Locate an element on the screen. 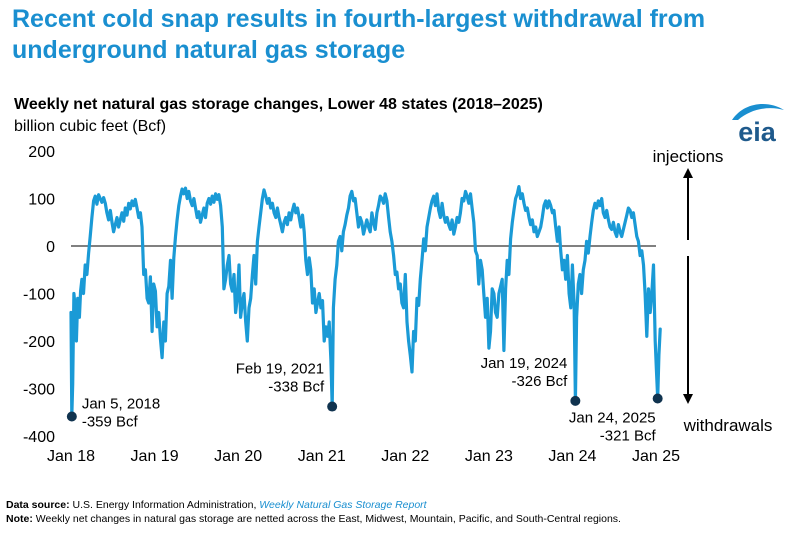 The width and height of the screenshot is (800, 533). x-tick-label: Jan 19 is located at coordinates (155, 456).